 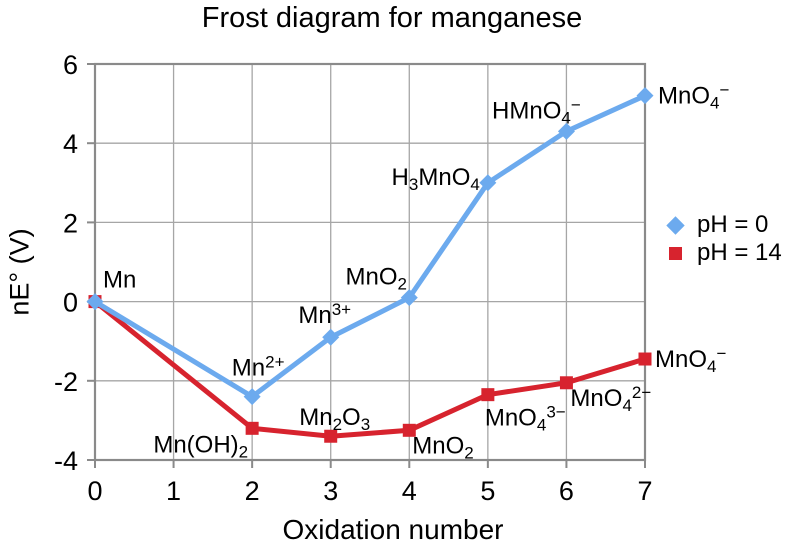 What do you see at coordinates (94, 491) in the screenshot?
I see `x-tick-label: 0` at bounding box center [94, 491].